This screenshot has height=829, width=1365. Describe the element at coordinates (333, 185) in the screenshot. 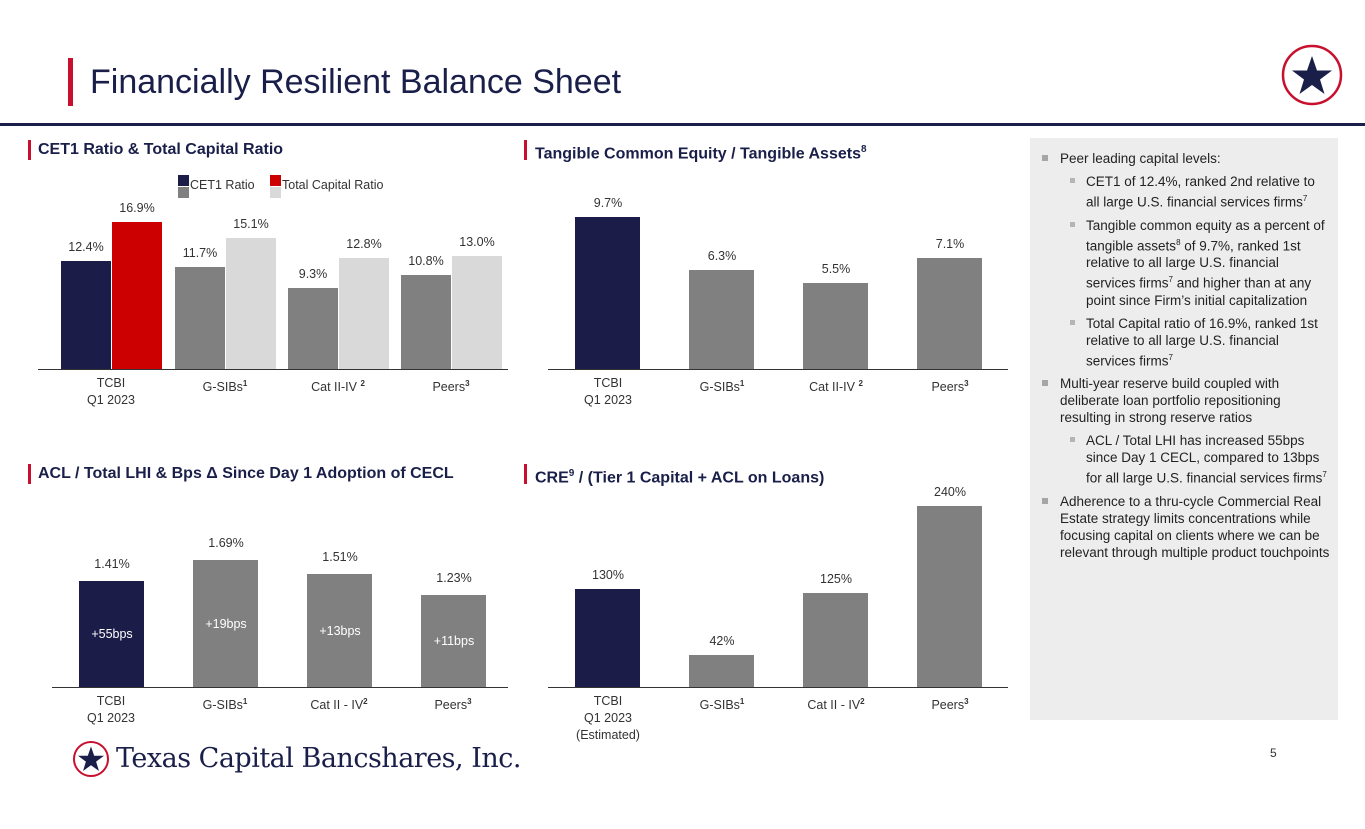

I see `legend-label-total-capital: Total Capital Ratio` at that location.